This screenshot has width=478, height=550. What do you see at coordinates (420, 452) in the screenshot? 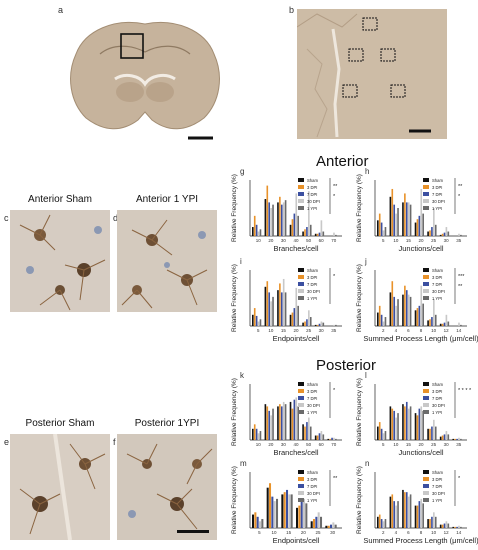
I see `x-axis-label: Junctions/cell` at bounding box center [420, 452].